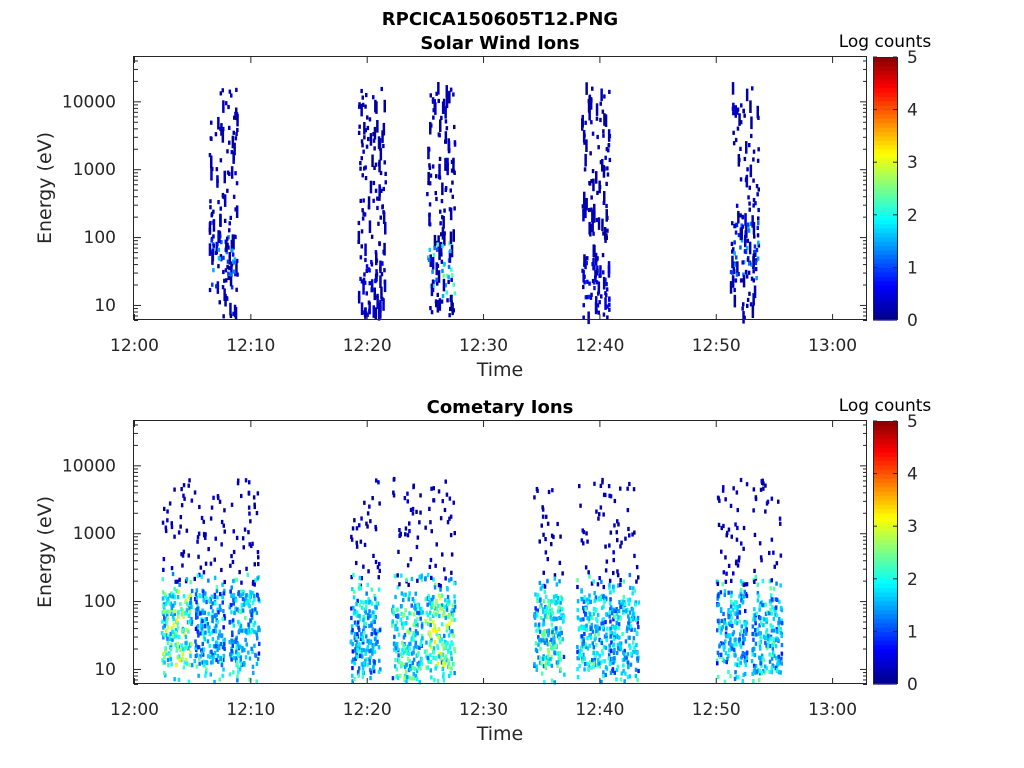 This screenshot has height=768, width=1024. I want to click on y-tick-label: 10, so click(105, 670).